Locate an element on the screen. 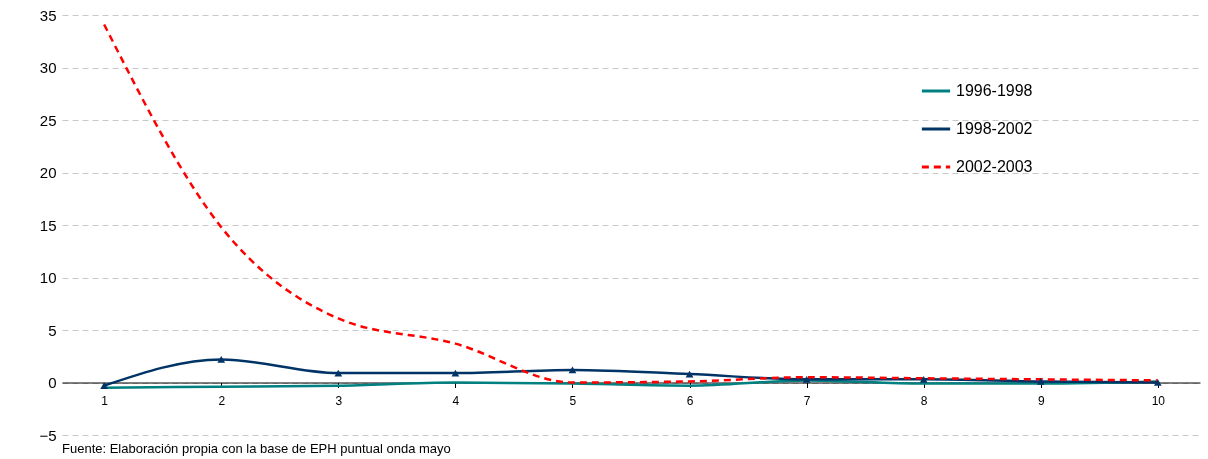  y-tick-label: 25 is located at coordinates (48, 120).